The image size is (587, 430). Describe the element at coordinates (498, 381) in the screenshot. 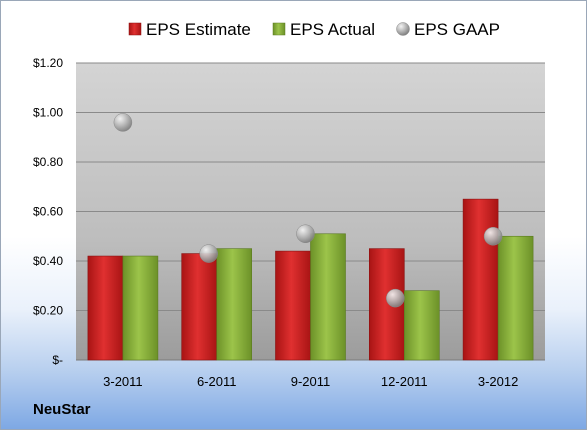

I see `x-tick-label: 3-2012` at that location.